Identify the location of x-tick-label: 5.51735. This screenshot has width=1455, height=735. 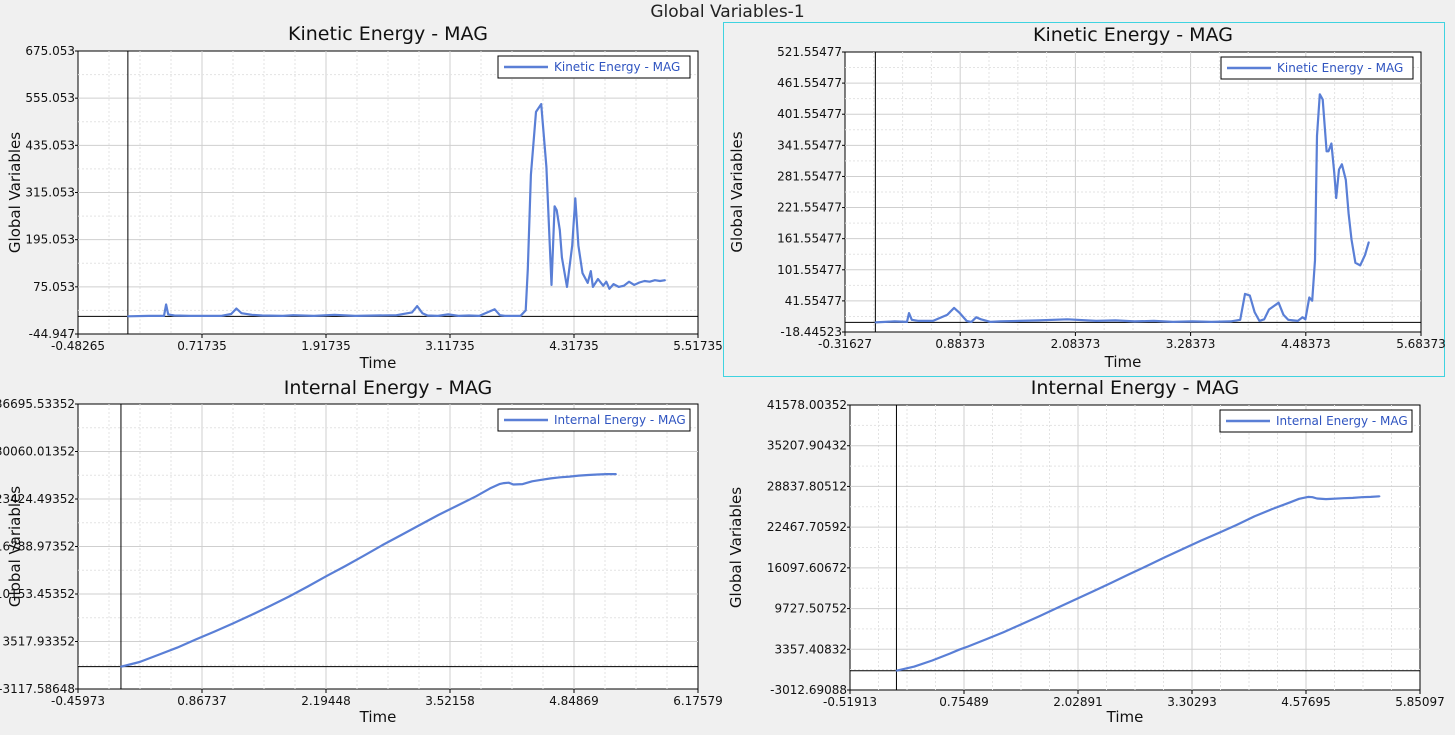
(698, 346).